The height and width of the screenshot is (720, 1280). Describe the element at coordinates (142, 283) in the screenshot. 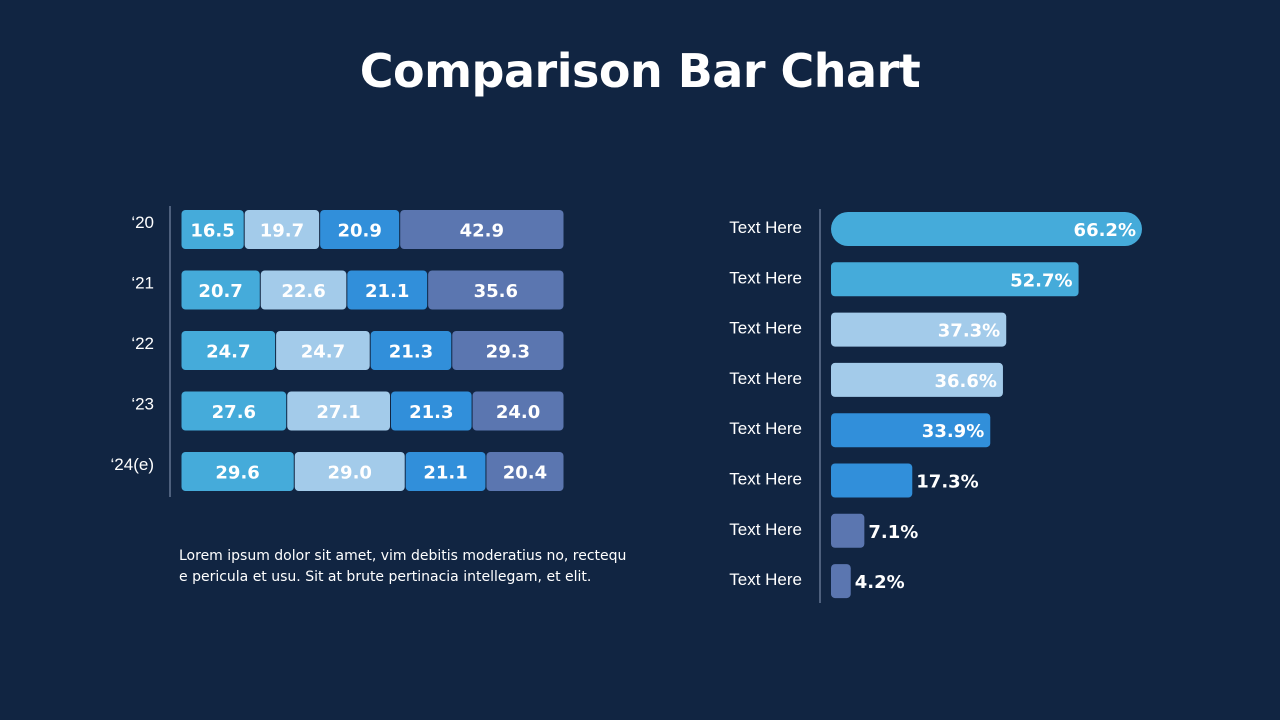

I see `stacked-category-label: ‘21` at that location.